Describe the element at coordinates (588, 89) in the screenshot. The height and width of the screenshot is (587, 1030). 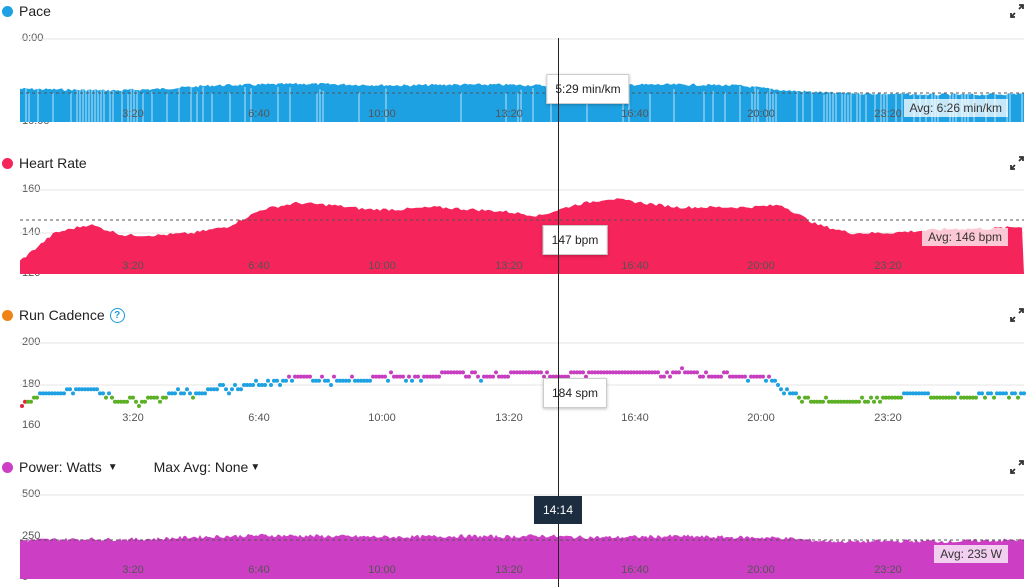
I see `pace-tooltip: 5:29 min/km` at that location.